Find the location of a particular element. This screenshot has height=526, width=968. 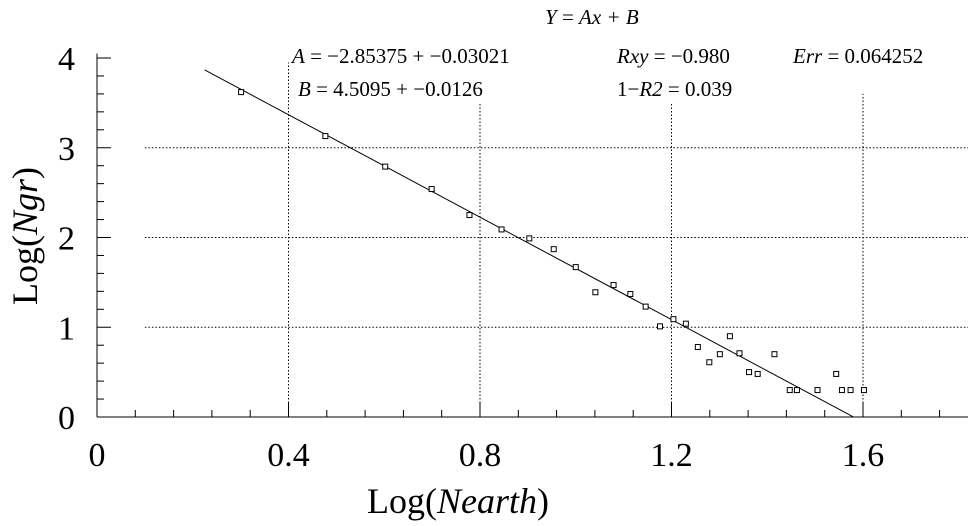

x-tick-label: 1.6 is located at coordinates (863, 455).